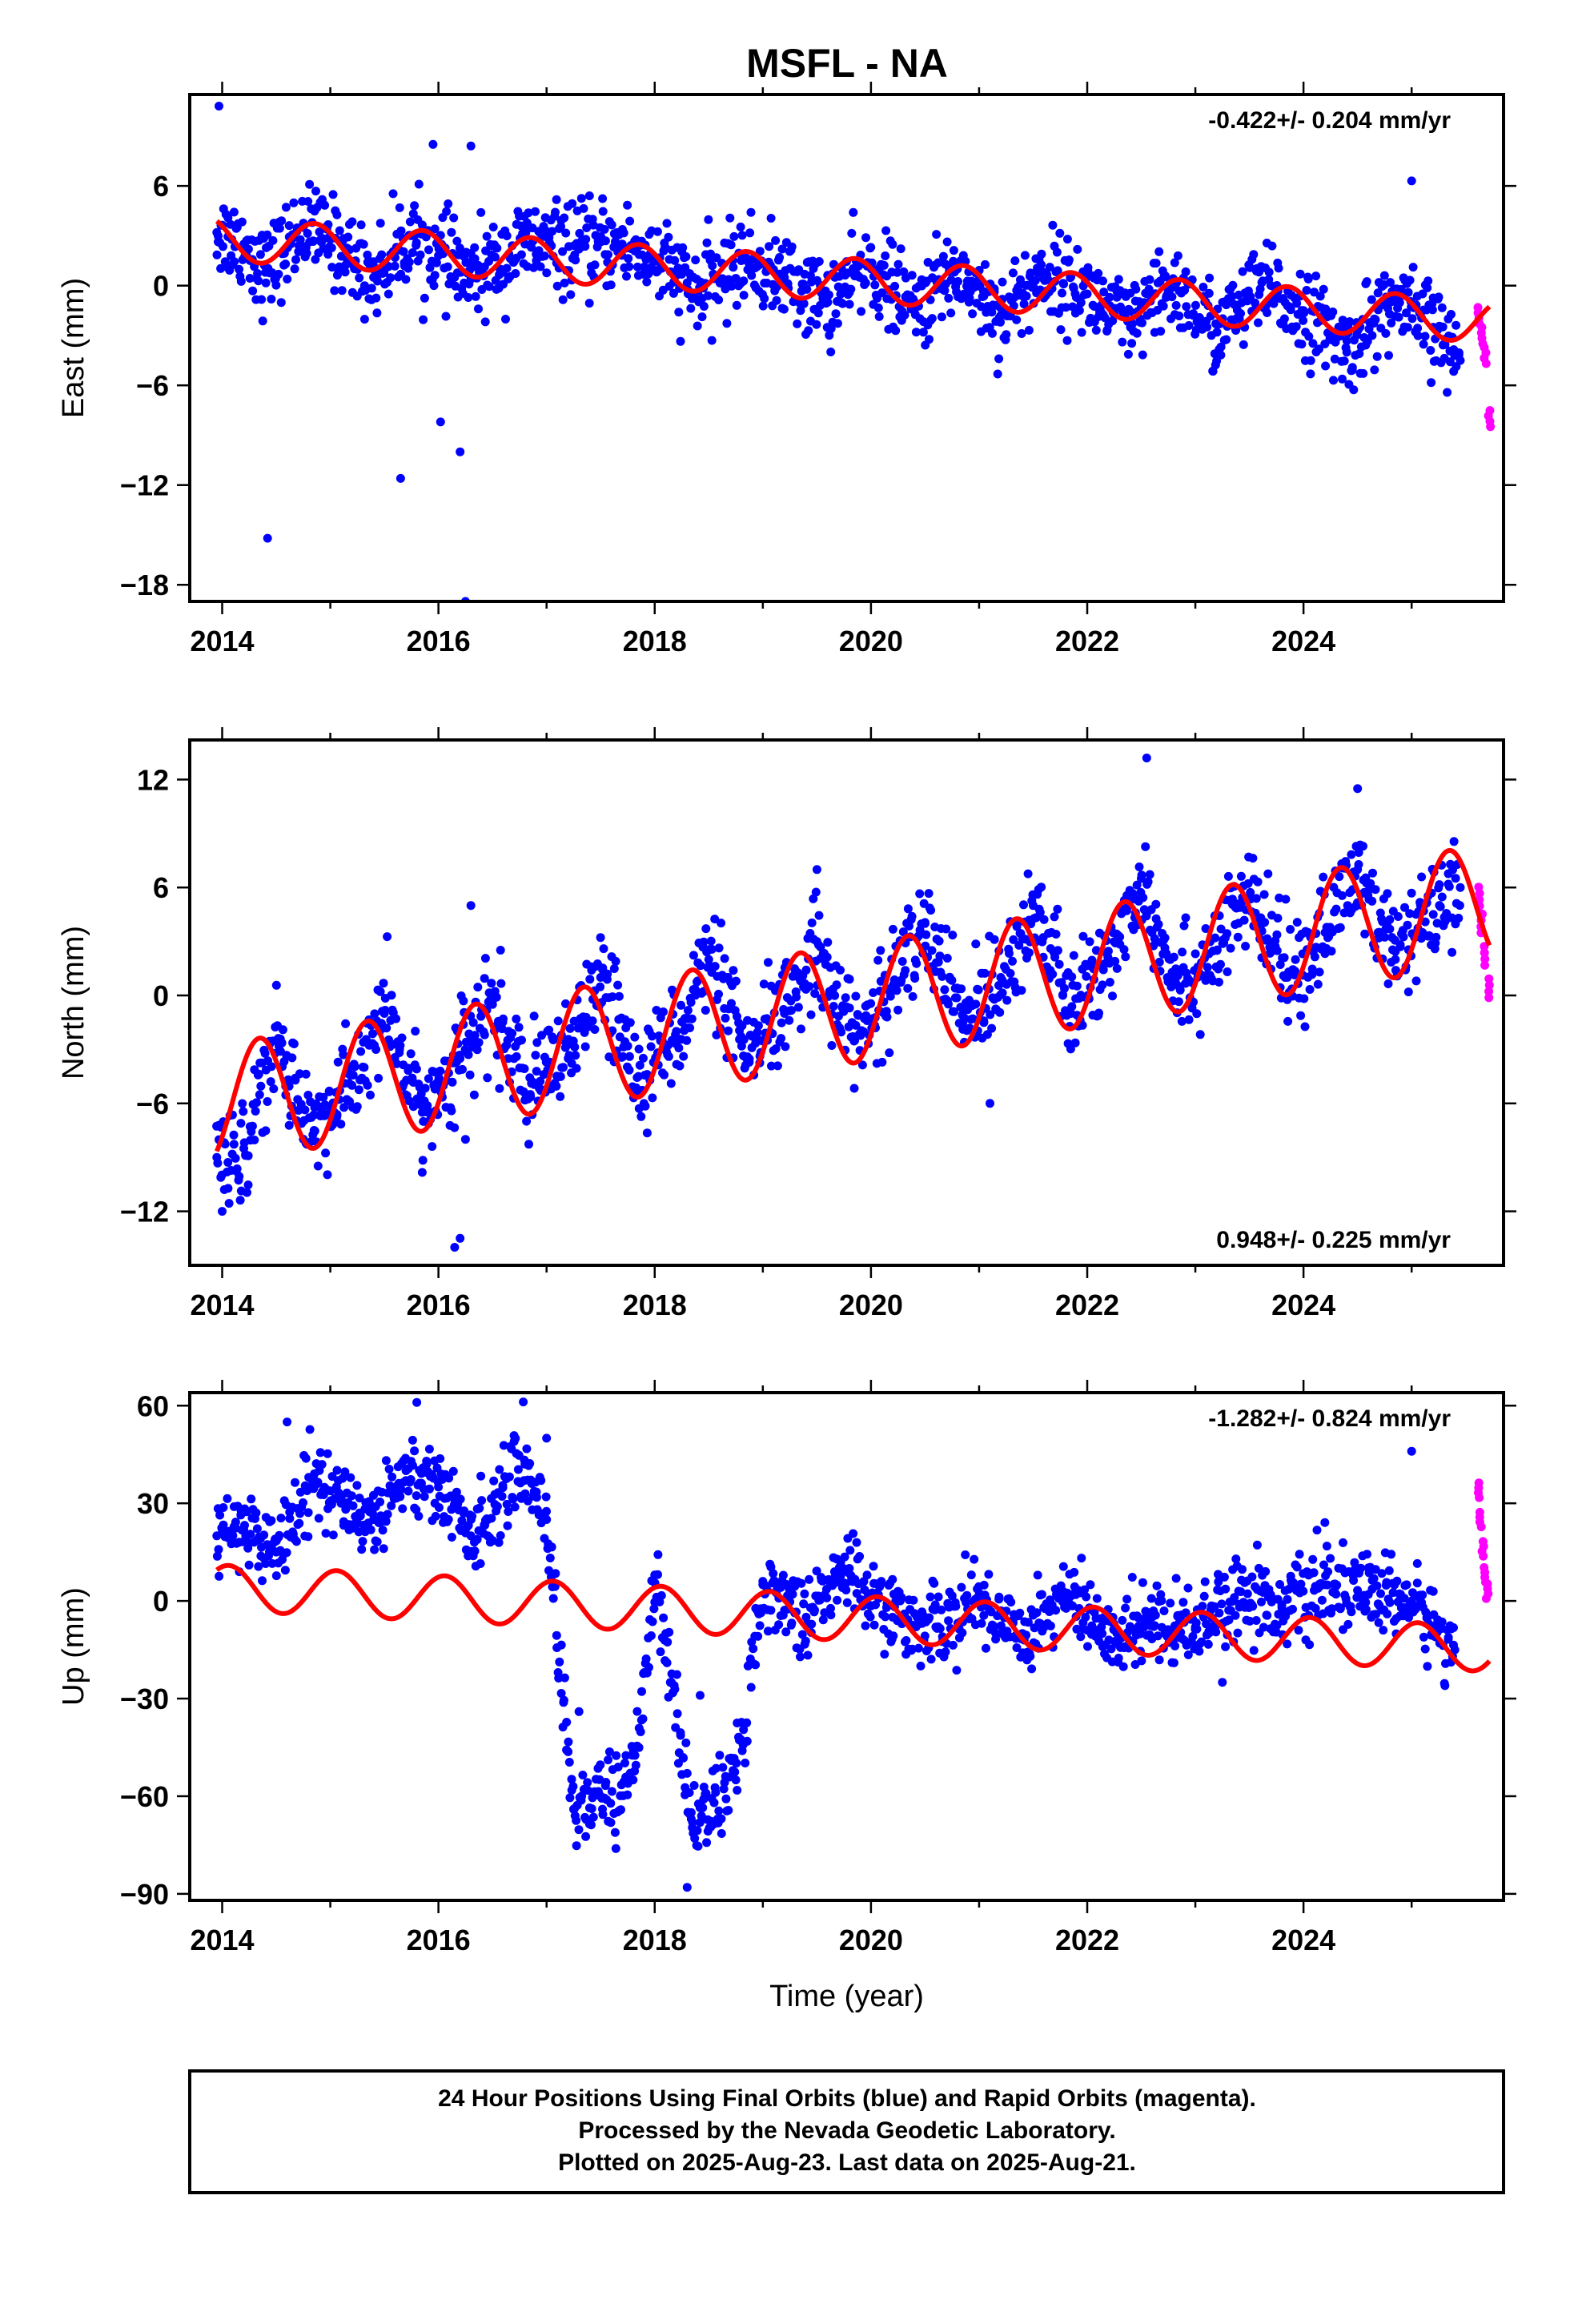 The width and height of the screenshot is (1582, 2324). I want to click on y-tick-label: 0, so click(161, 1601).